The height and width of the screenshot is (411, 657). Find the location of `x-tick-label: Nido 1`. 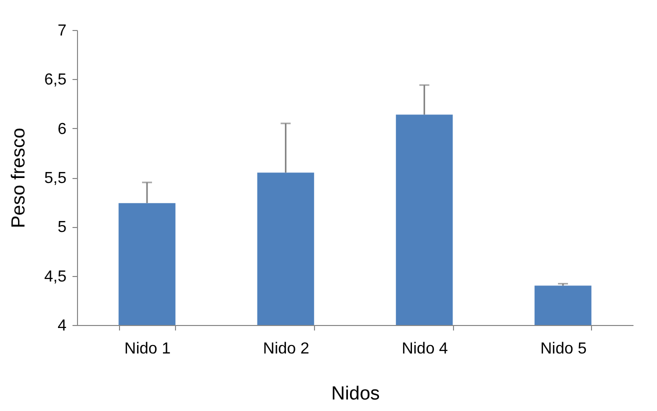

x-tick-label: Nido 1 is located at coordinates (147, 349).